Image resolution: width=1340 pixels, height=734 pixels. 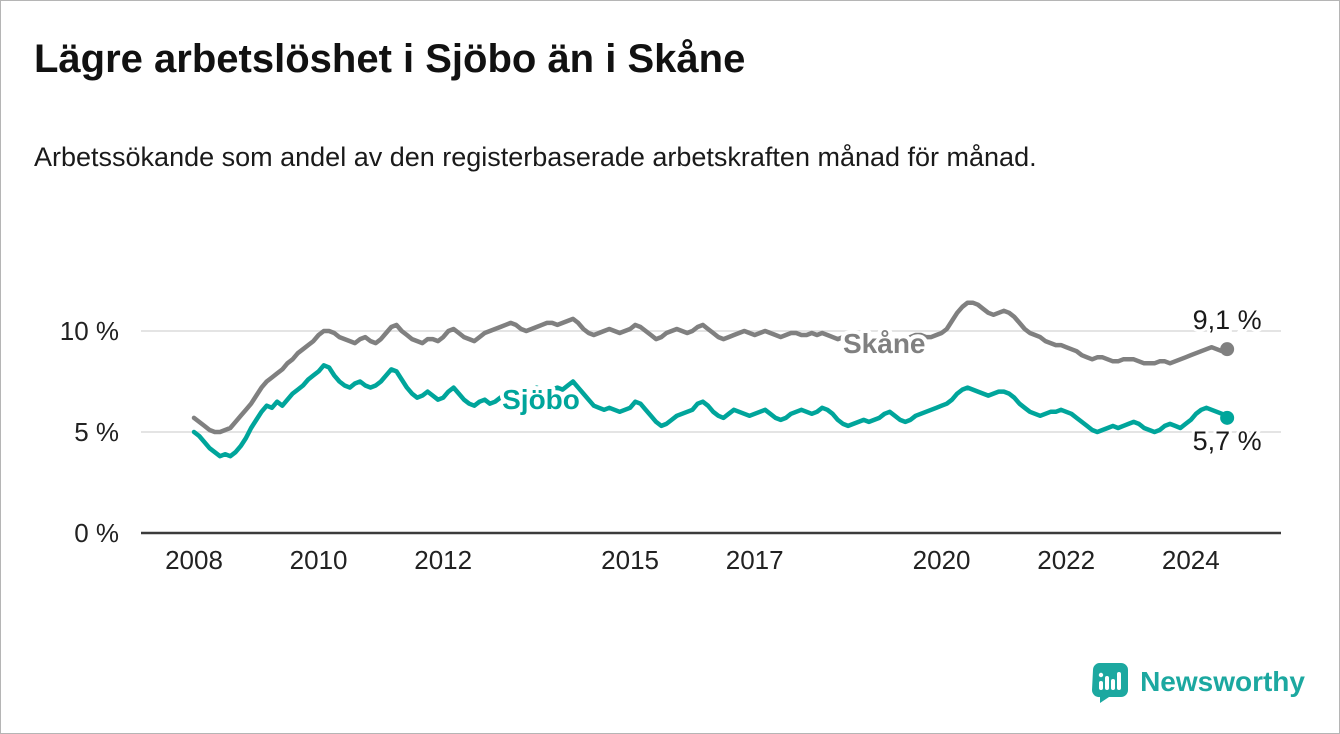 I want to click on x-tick-label: 2008, so click(x=194, y=560).